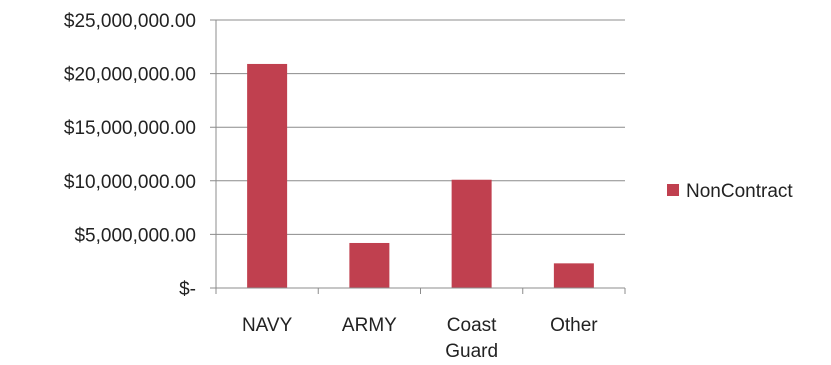 The image size is (831, 365). What do you see at coordinates (130, 21) in the screenshot?
I see `y-tick-label: $25,000,000.00` at bounding box center [130, 21].